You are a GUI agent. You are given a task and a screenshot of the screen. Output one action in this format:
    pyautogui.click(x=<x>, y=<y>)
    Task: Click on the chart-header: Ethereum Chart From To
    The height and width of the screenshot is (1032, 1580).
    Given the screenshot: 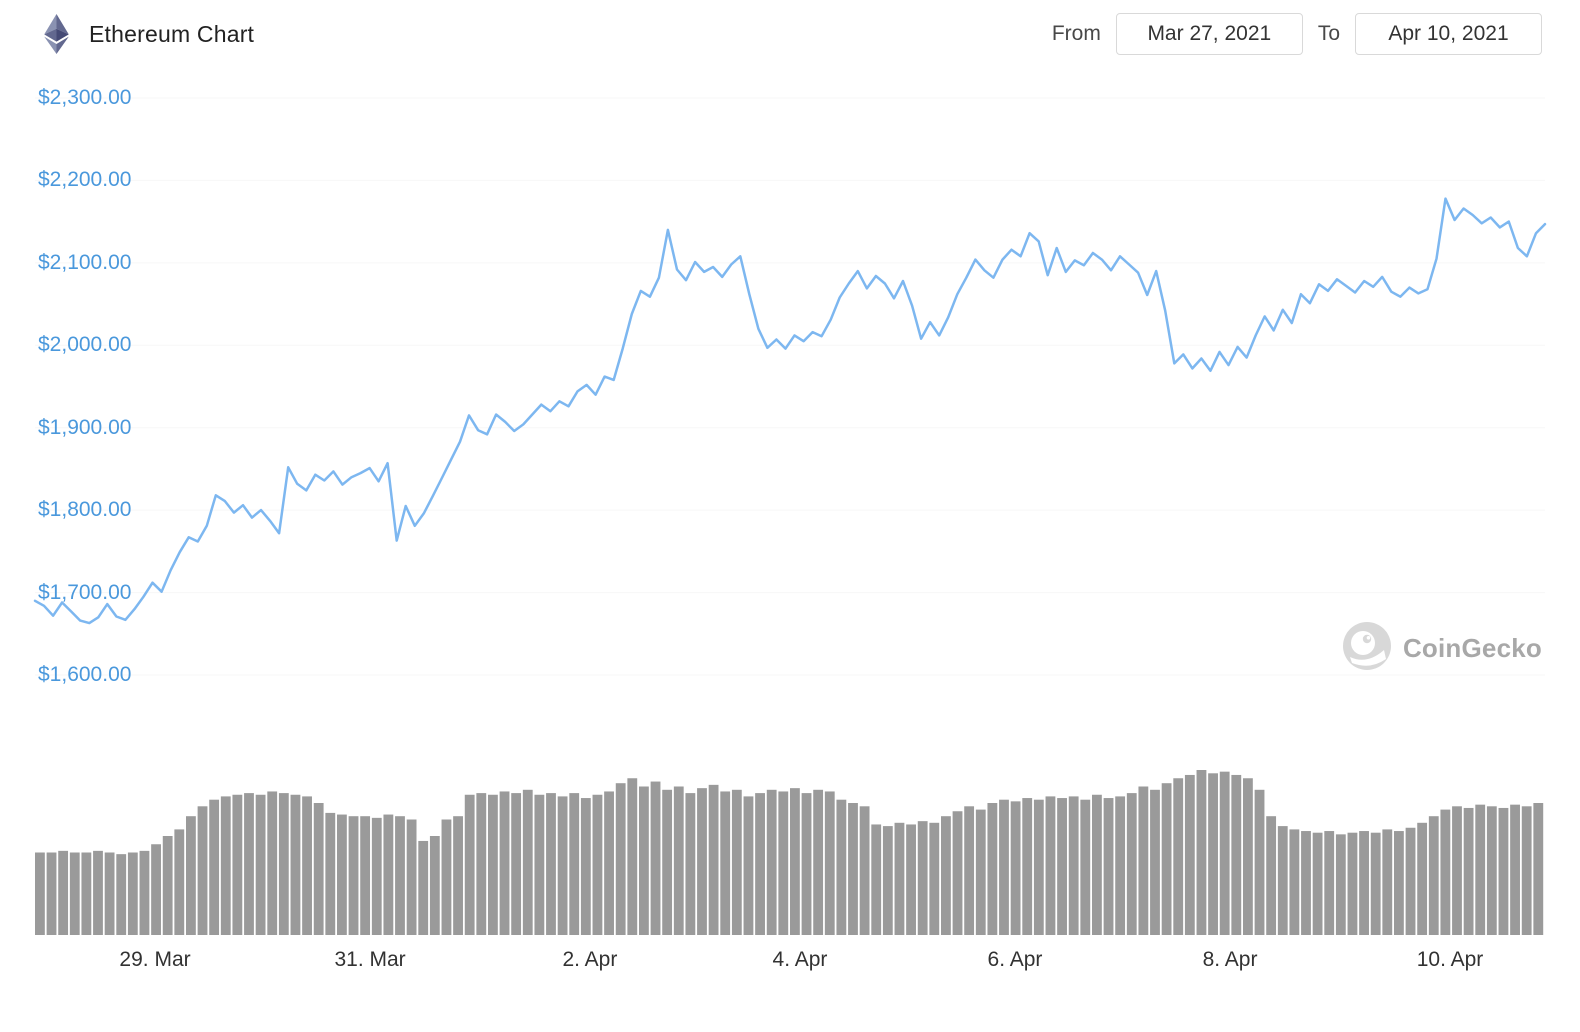 What is the action you would take?
    pyautogui.click(x=790, y=29)
    